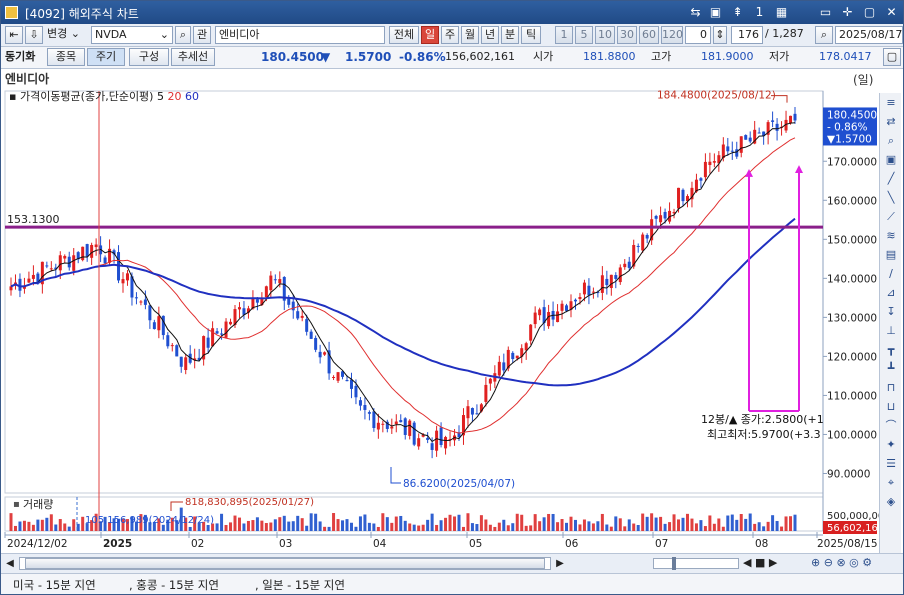 This screenshot has width=904, height=595. What do you see at coordinates (106, 57) in the screenshot?
I see `tab-period: 주기` at bounding box center [106, 57].